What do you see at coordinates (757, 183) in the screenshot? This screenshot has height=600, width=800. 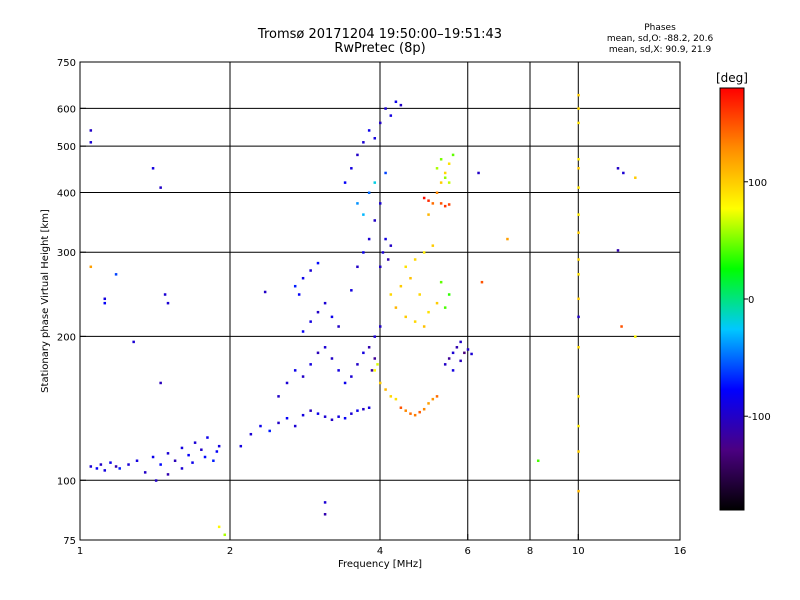 I see `colorbar-tick-label: 100` at bounding box center [757, 183].